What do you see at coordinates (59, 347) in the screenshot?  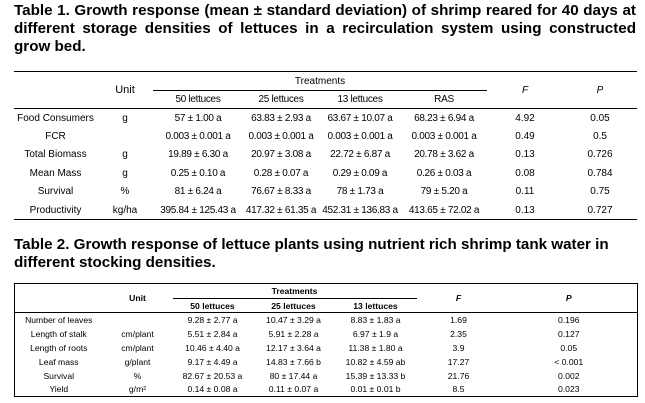 I see `row-label: Length of roots` at bounding box center [59, 347].